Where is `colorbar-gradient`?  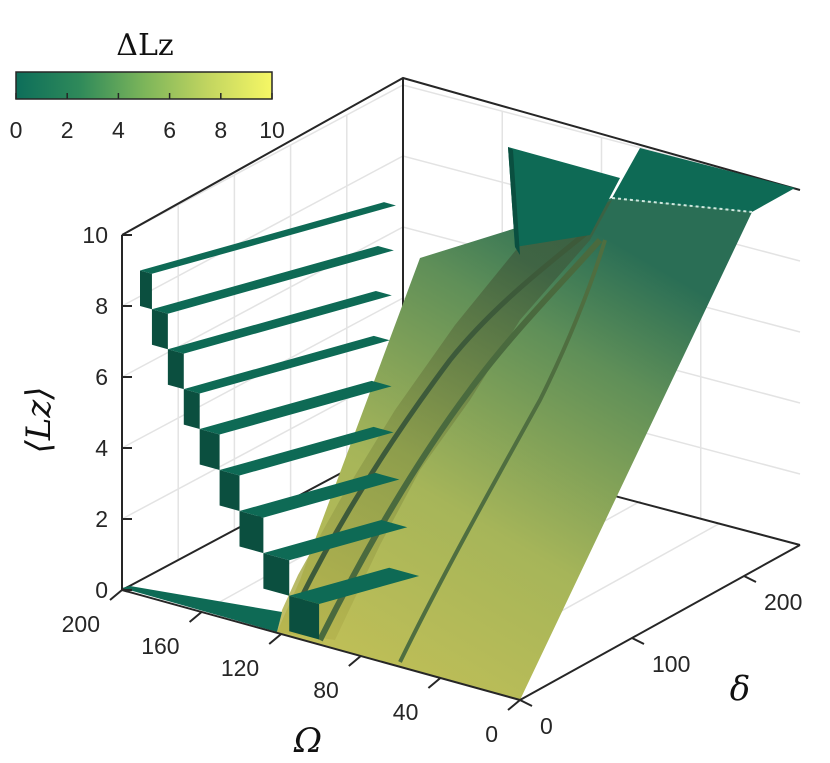 colorbar-gradient is located at coordinates (144, 85).